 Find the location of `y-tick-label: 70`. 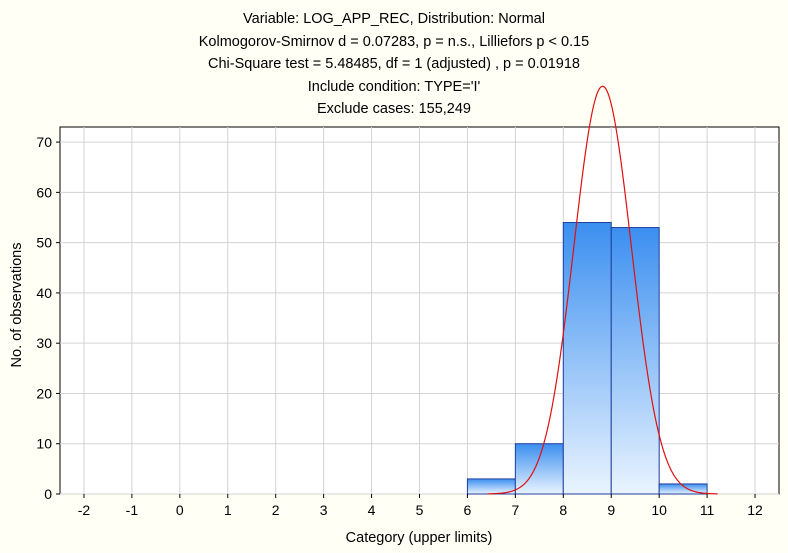

y-tick-label: 70 is located at coordinates (44, 142).